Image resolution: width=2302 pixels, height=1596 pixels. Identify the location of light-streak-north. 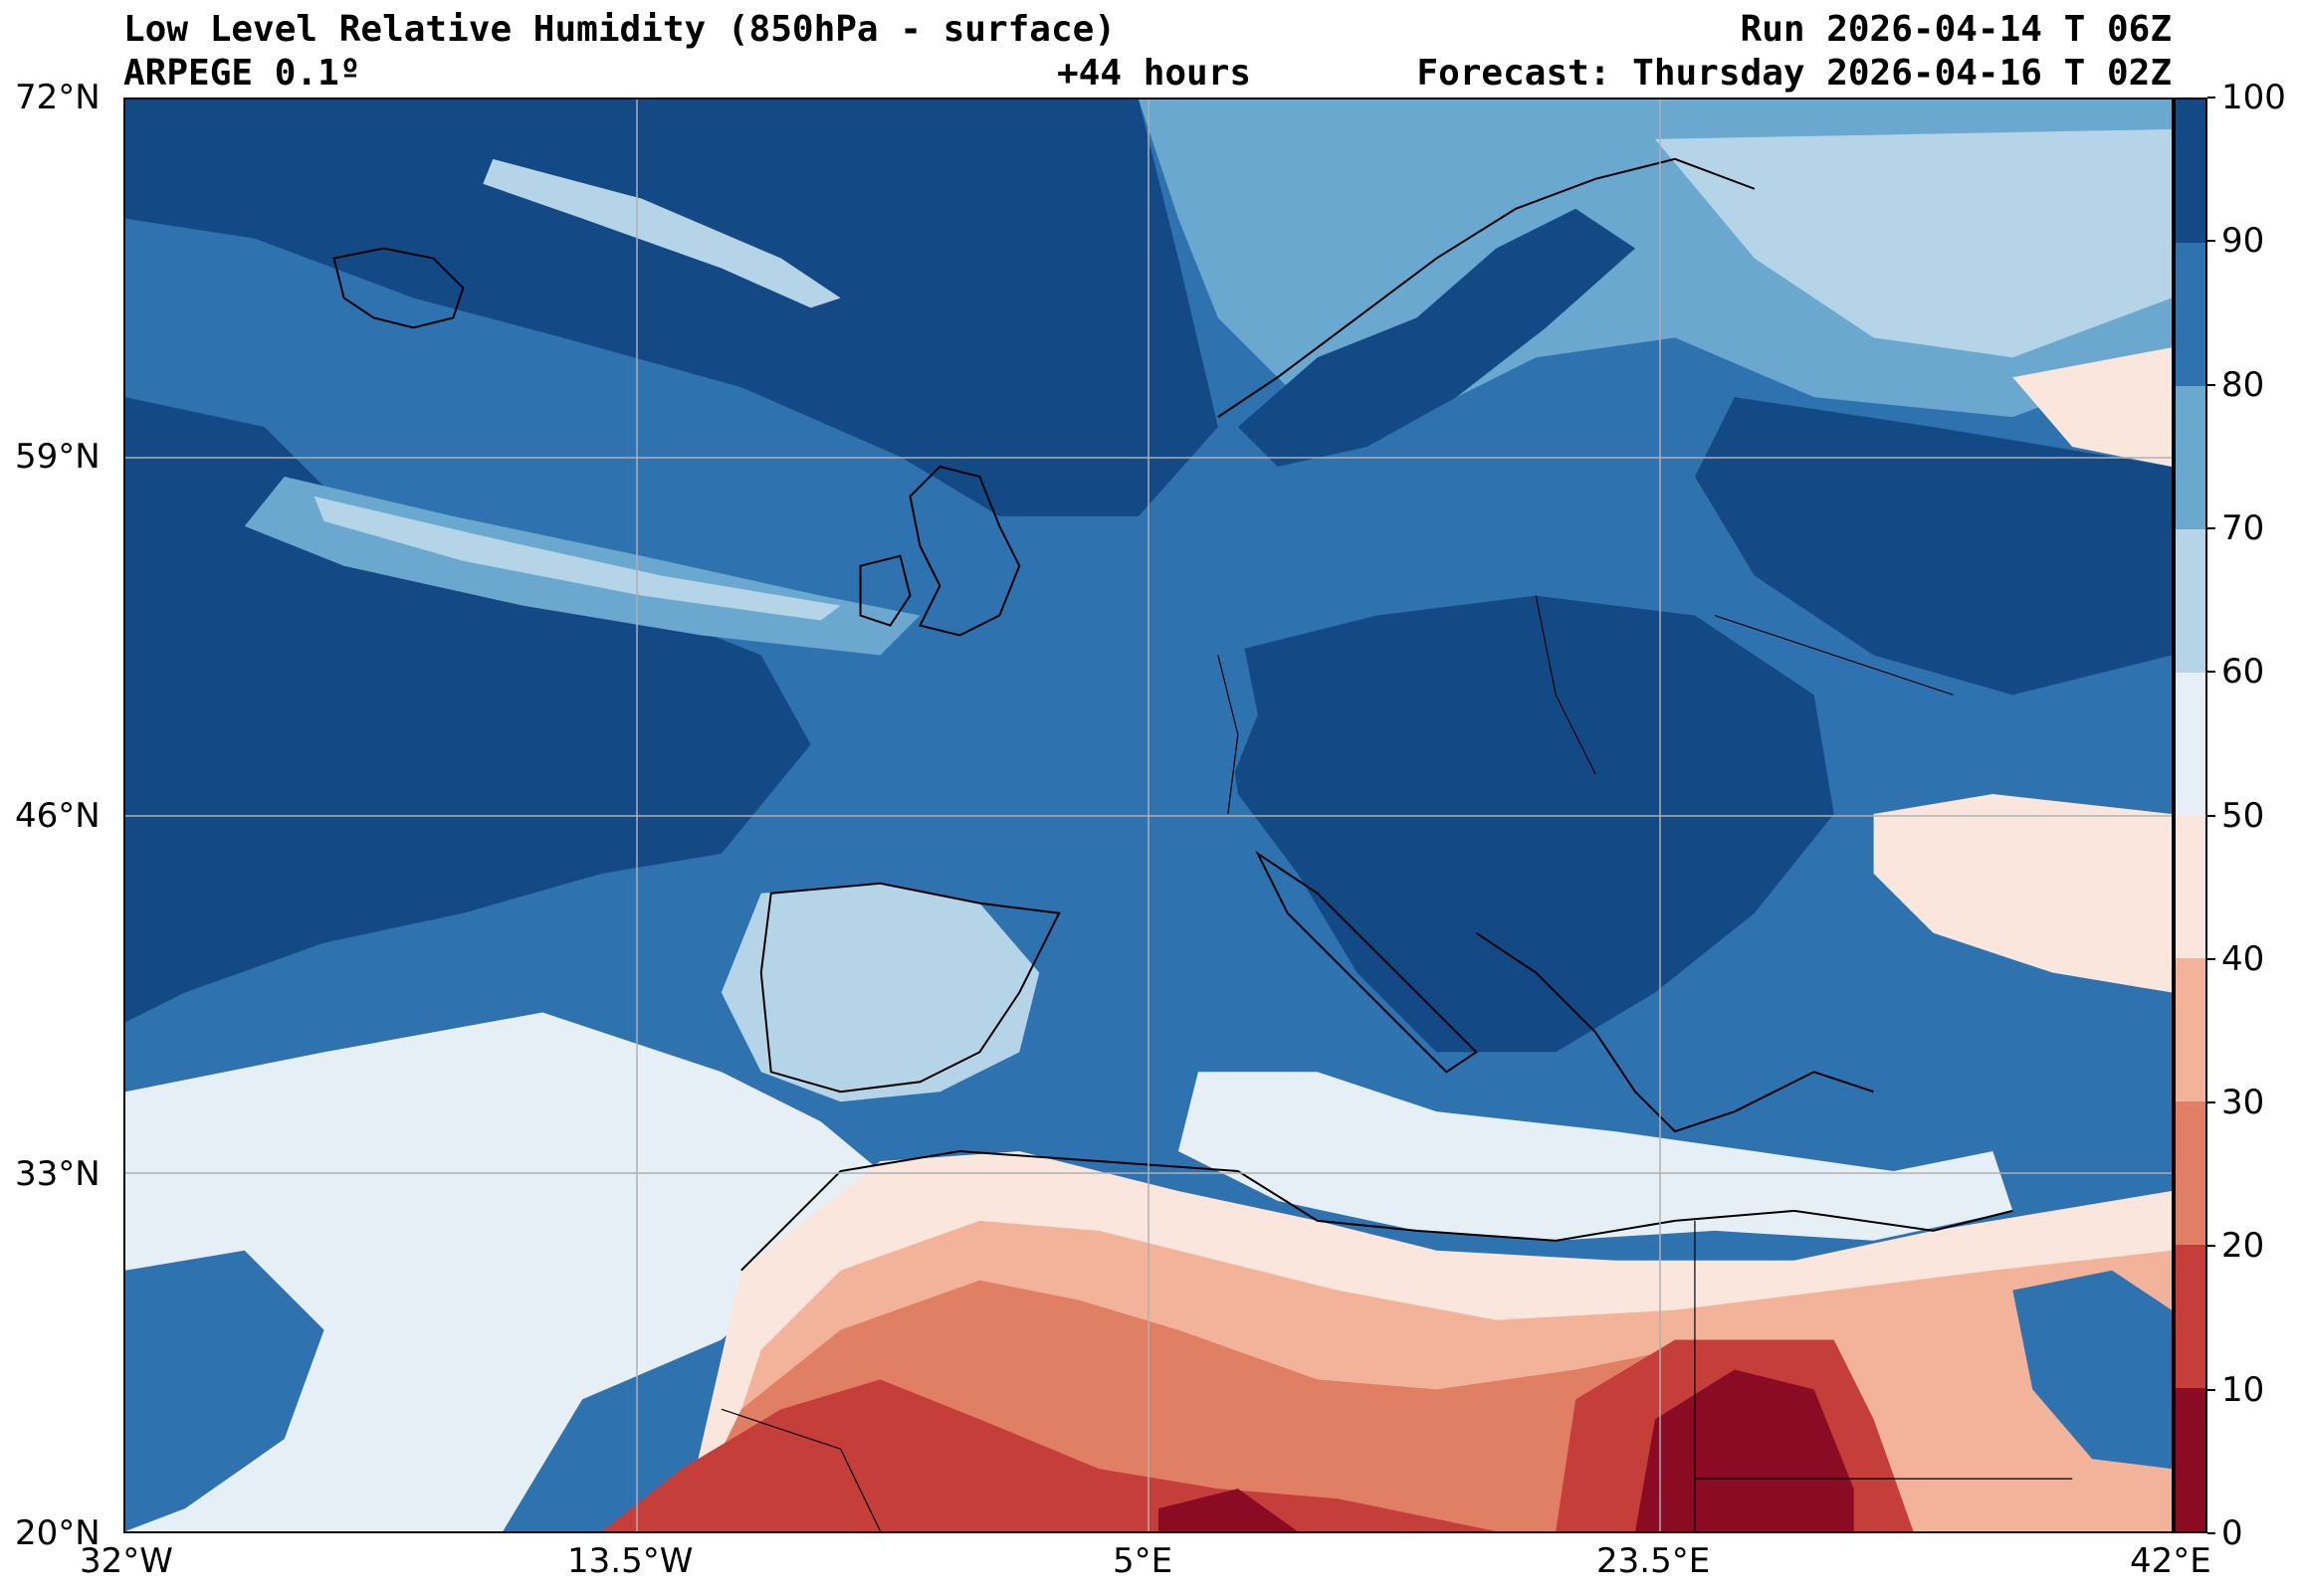
(662, 233).